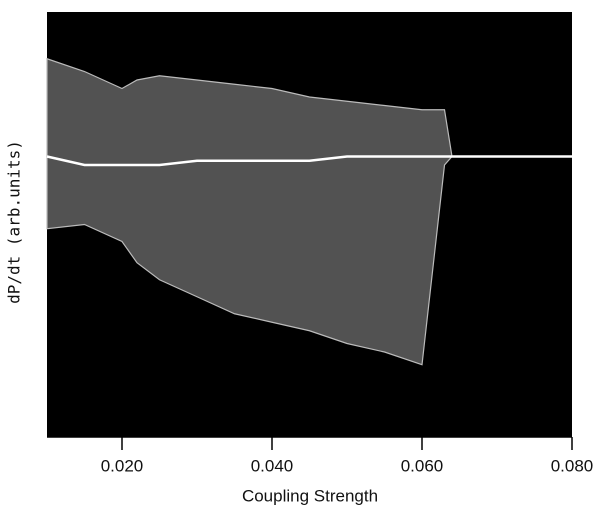 The width and height of the screenshot is (601, 527). What do you see at coordinates (14, 222) in the screenshot?
I see `y-axis-label: dP/dt (arb.units)` at bounding box center [14, 222].